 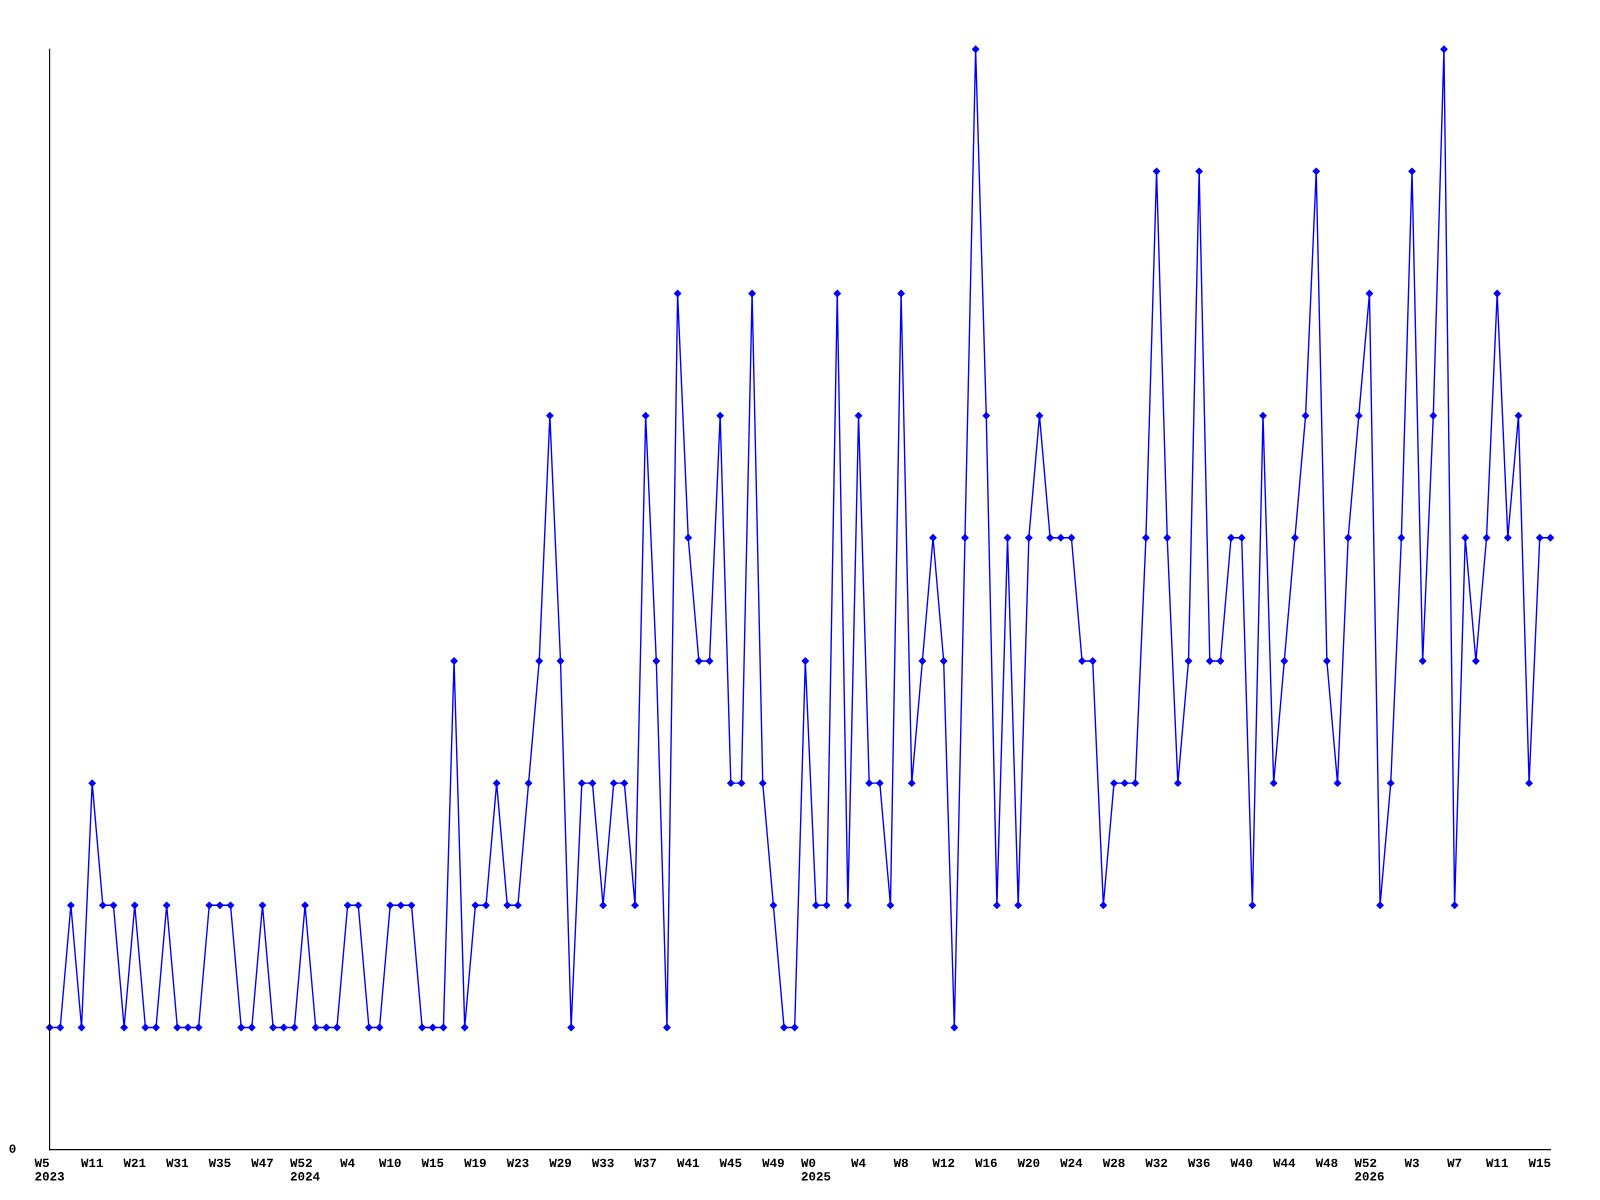 I want to click on x-tick-label: W35, so click(x=219, y=1163).